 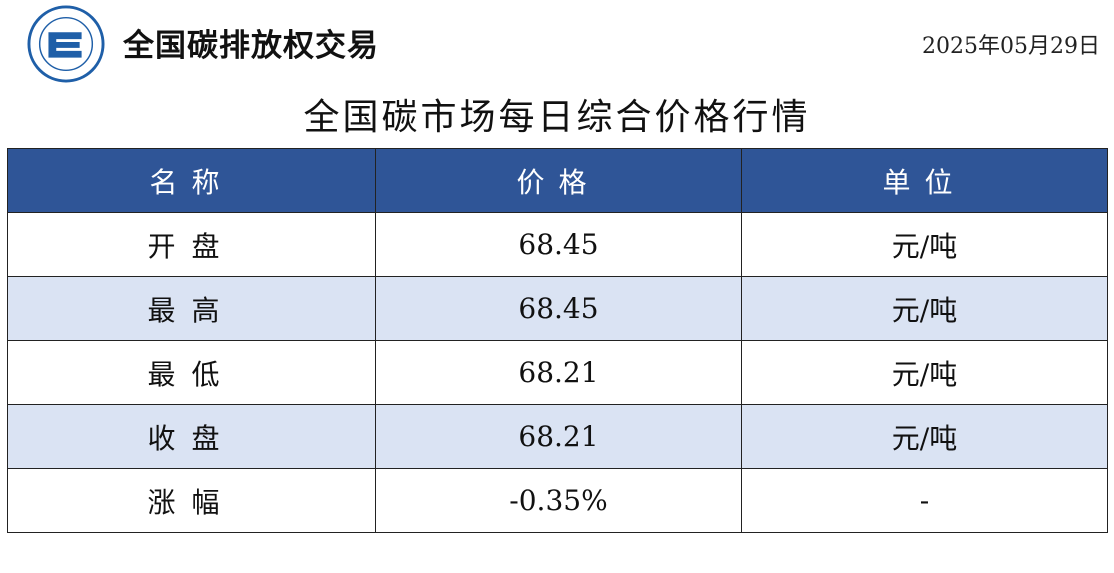 I want to click on row-name: 最高, so click(x=191, y=308).